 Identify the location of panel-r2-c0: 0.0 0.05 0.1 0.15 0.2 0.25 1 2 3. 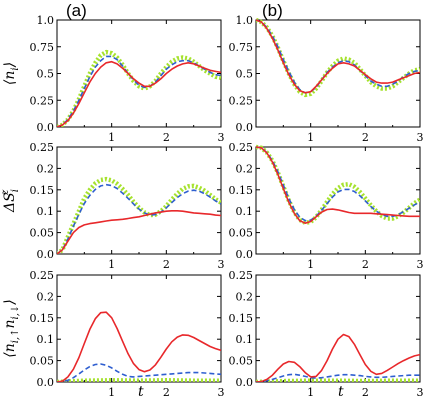
(127, 334).